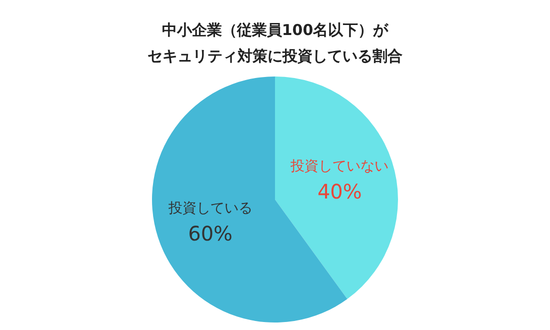 The height and width of the screenshot is (330, 550). What do you see at coordinates (209, 208) in the screenshot?
I see `slice-label: 投資している` at bounding box center [209, 208].